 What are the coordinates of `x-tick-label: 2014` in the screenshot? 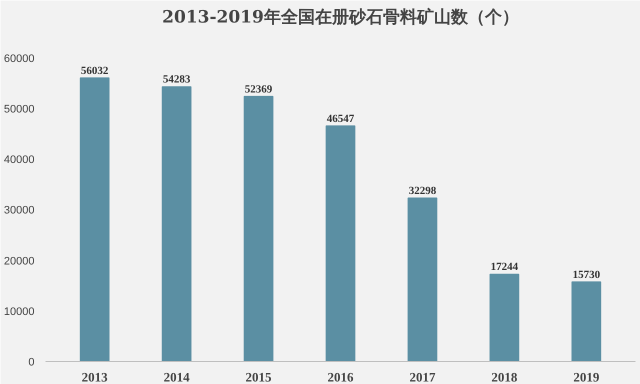 It's located at (177, 377).